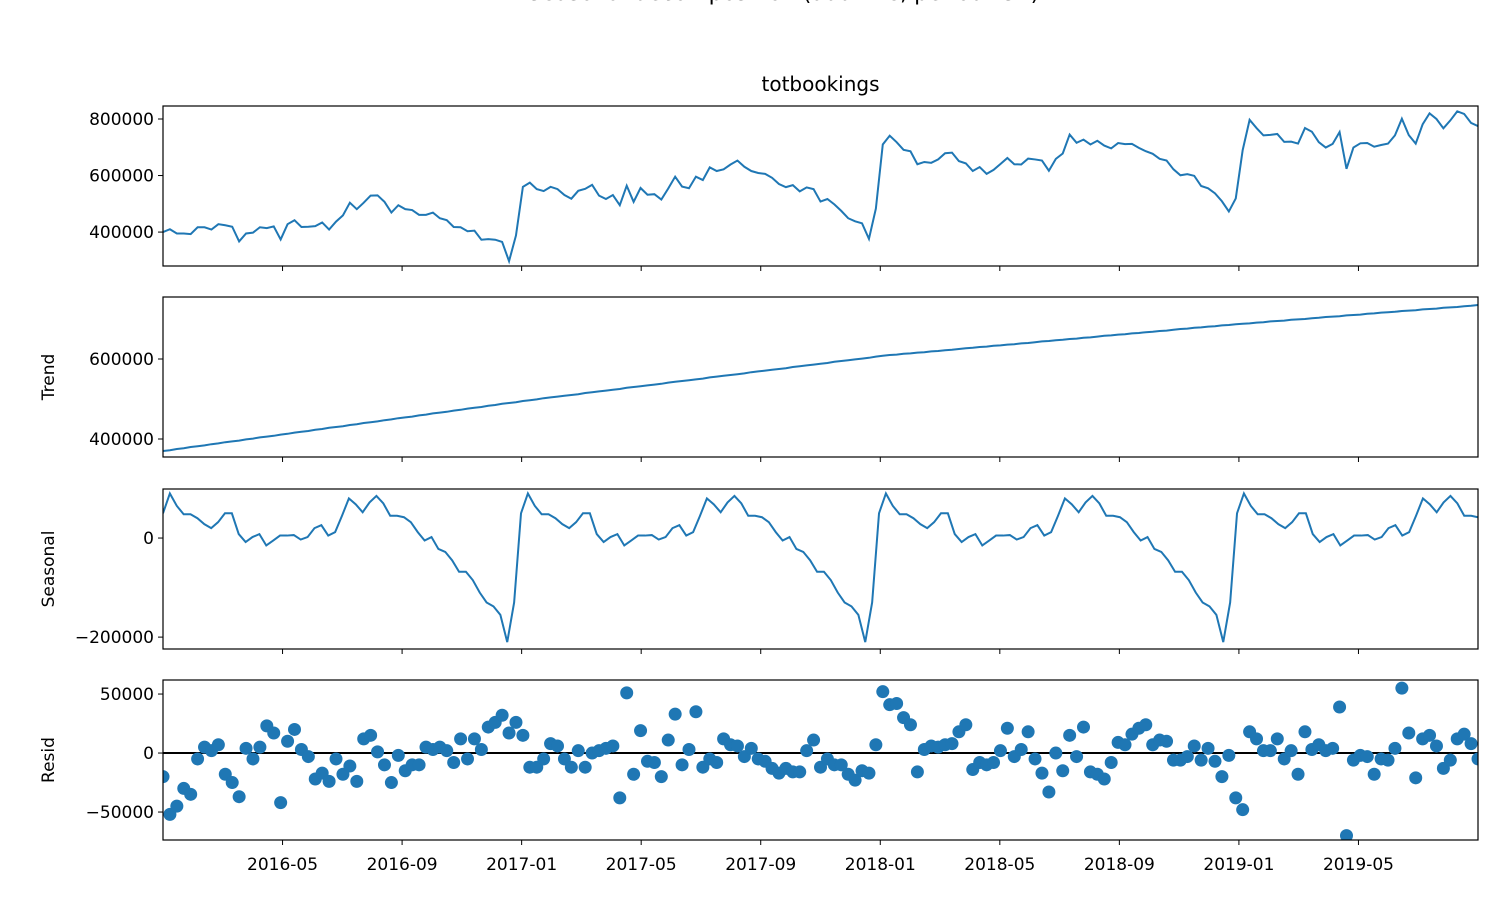 The image size is (1500, 900). I want to click on y-tick-label: 600000, so click(121, 177).